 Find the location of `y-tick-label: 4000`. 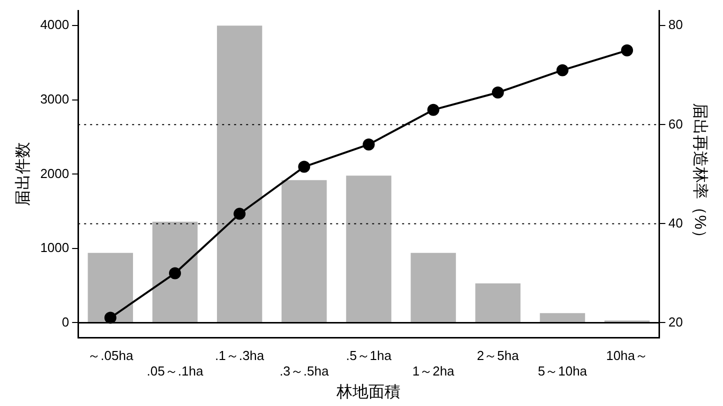

y-tick-label: 4000 is located at coordinates (55, 24).